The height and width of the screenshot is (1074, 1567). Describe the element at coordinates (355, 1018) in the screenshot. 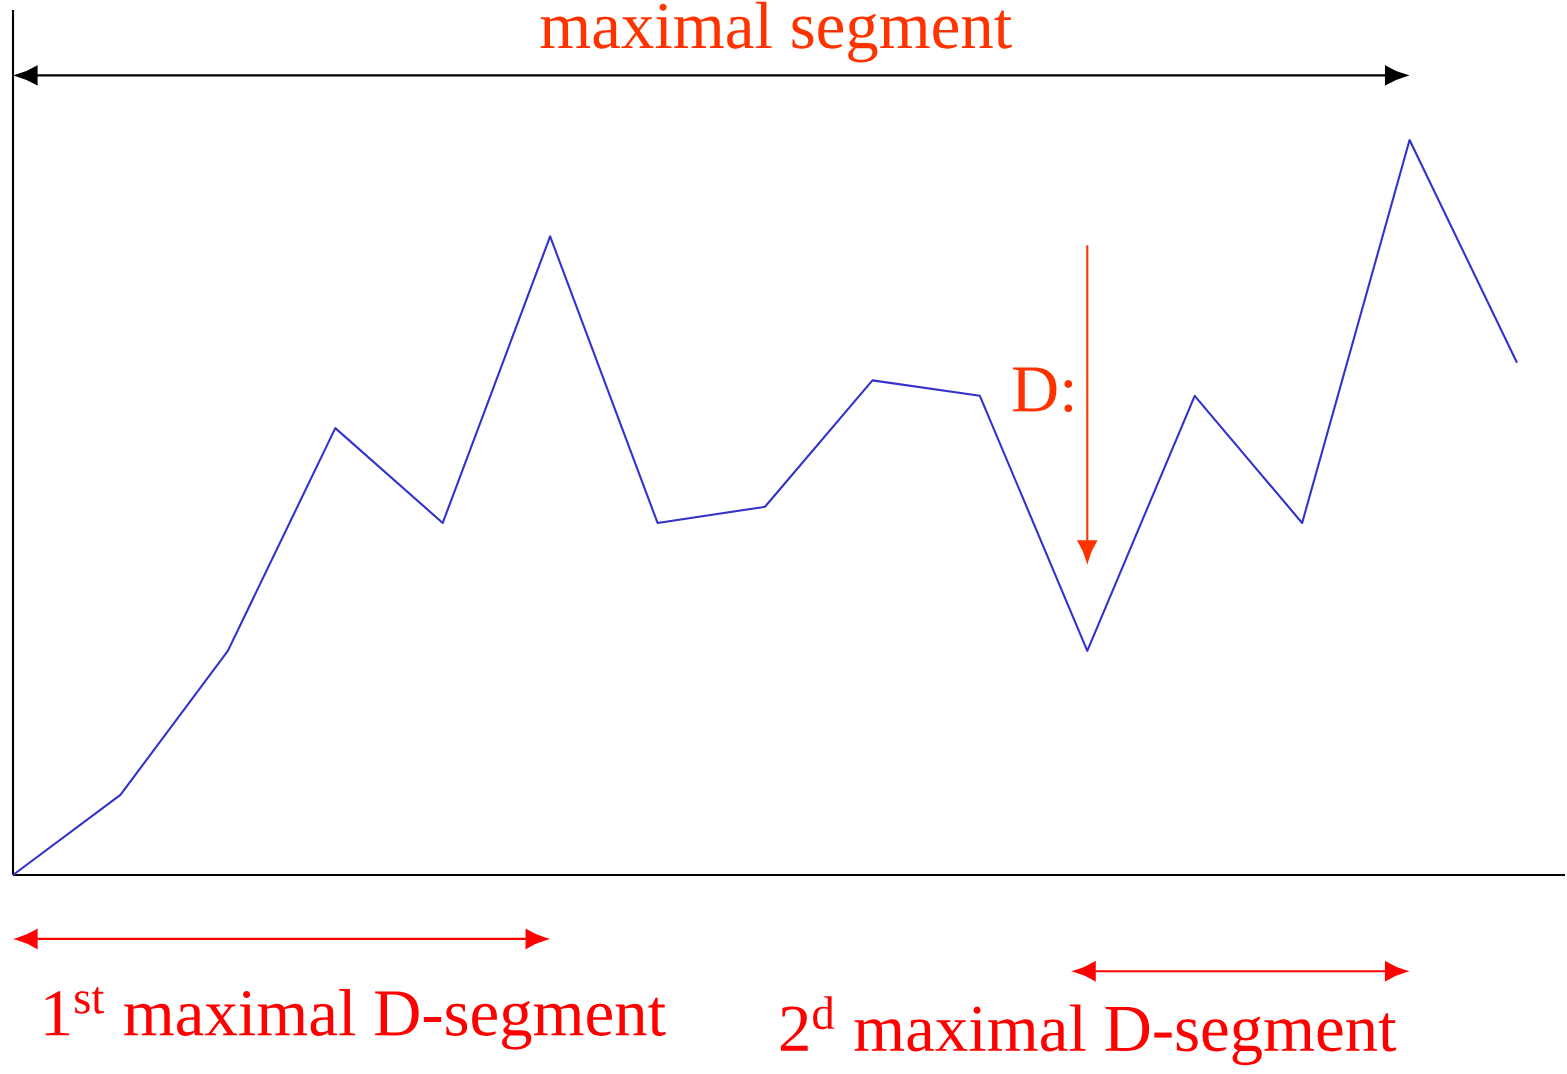

I see `text: 1$^{st}$ maximal D-segment` at that location.